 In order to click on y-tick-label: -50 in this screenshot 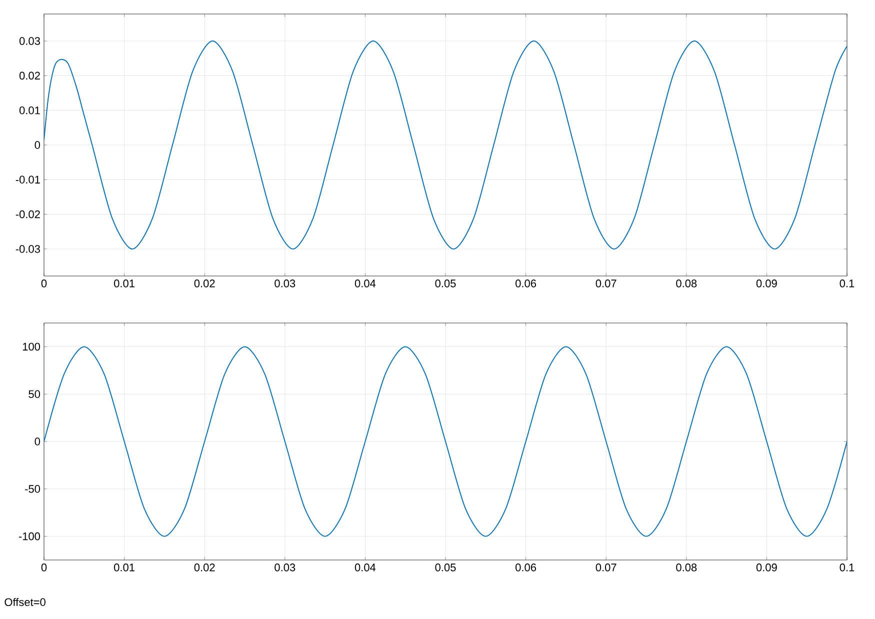, I will do `click(32, 489)`.